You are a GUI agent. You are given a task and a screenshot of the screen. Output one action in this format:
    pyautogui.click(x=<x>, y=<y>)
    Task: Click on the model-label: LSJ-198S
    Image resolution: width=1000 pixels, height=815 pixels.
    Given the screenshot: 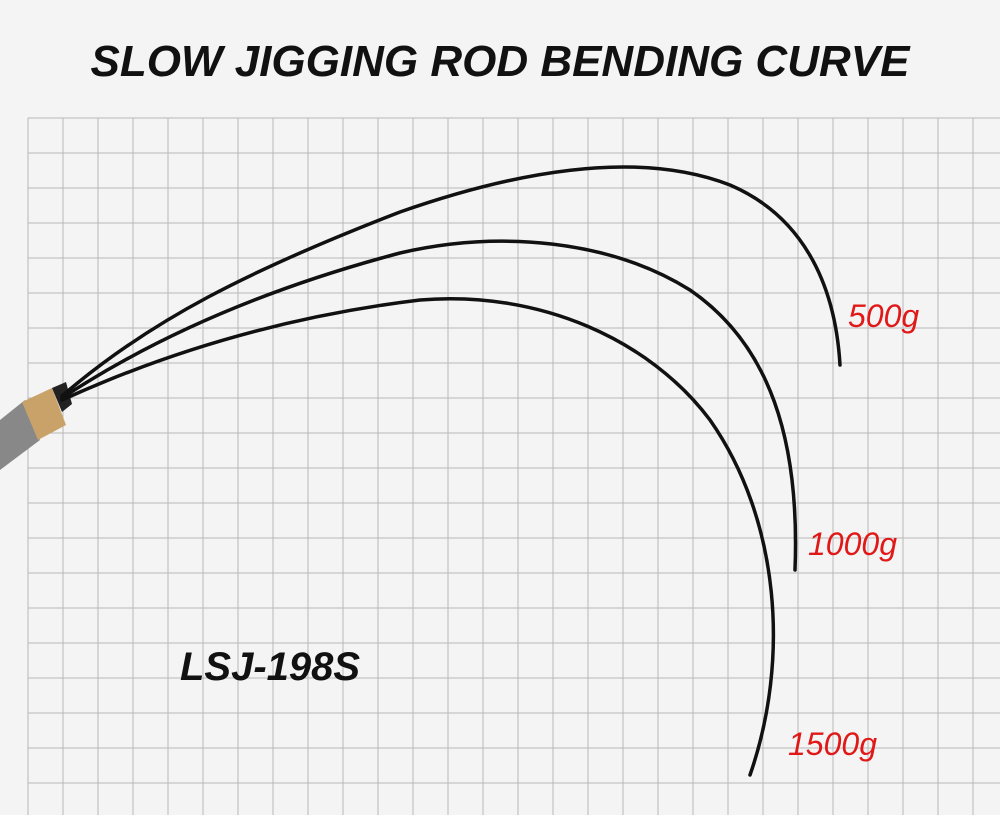 What is the action you would take?
    pyautogui.click(x=270, y=667)
    